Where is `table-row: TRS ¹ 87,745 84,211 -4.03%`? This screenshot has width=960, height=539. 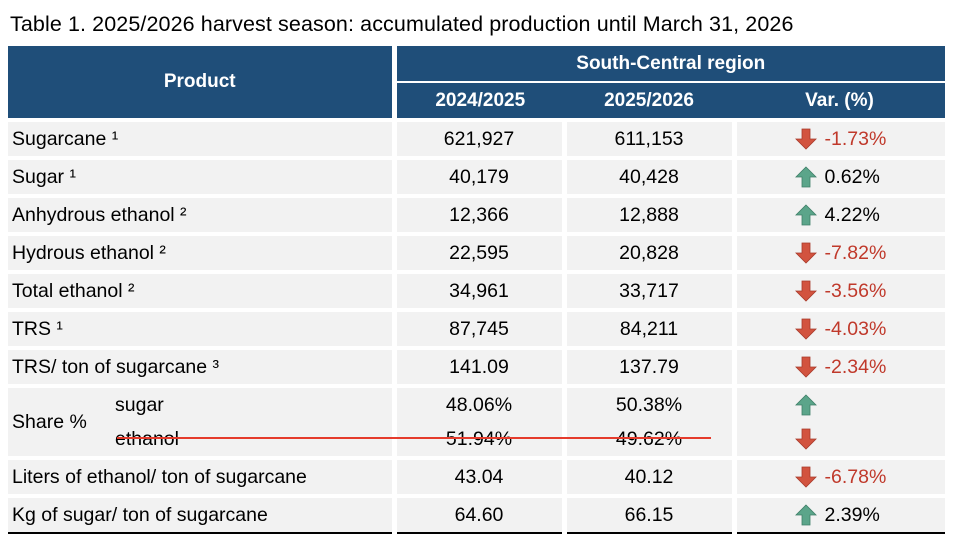 table-row: TRS ¹ 87,745 84,211 -4.03% is located at coordinates (477, 328).